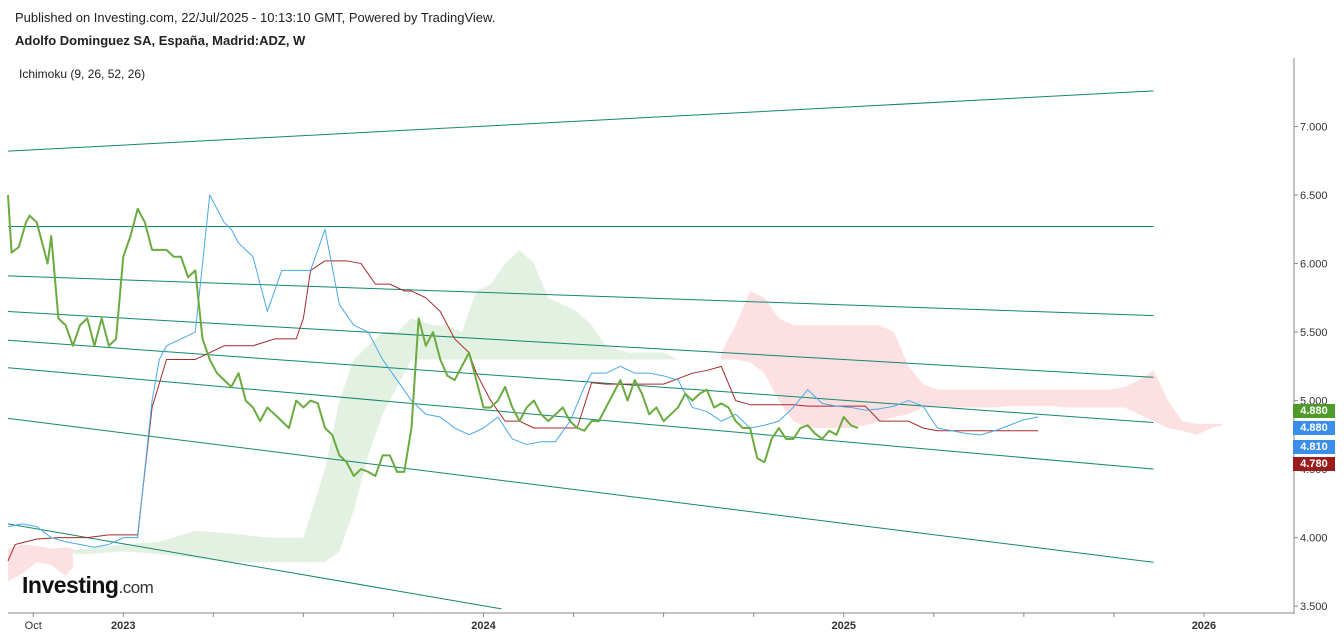 The height and width of the screenshot is (638, 1344). What do you see at coordinates (33, 626) in the screenshot?
I see `x-tick-label: Oct` at bounding box center [33, 626].